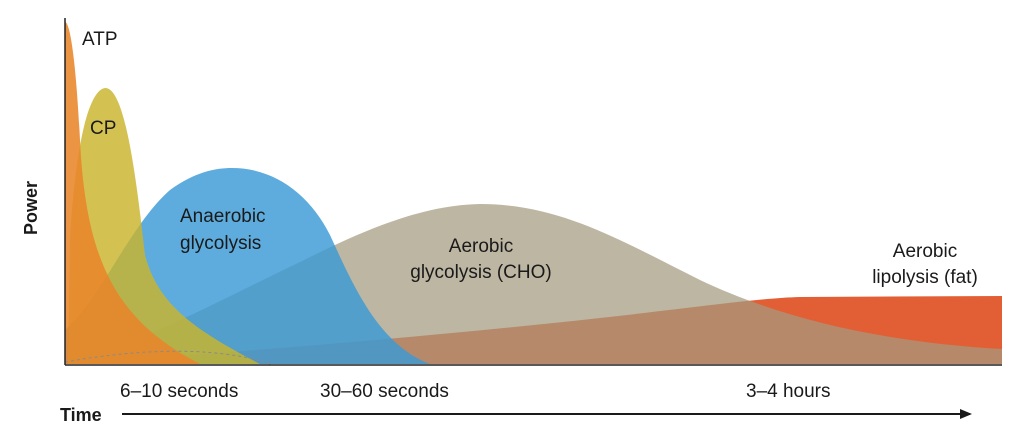  What do you see at coordinates (480, 272) in the screenshot?
I see `aerobic-cho-label-line2: glycolysis (CHO)` at bounding box center [480, 272].